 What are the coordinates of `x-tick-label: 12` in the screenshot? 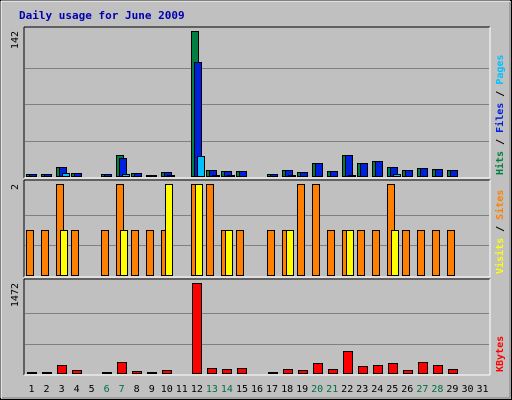 It's located at (197, 389).